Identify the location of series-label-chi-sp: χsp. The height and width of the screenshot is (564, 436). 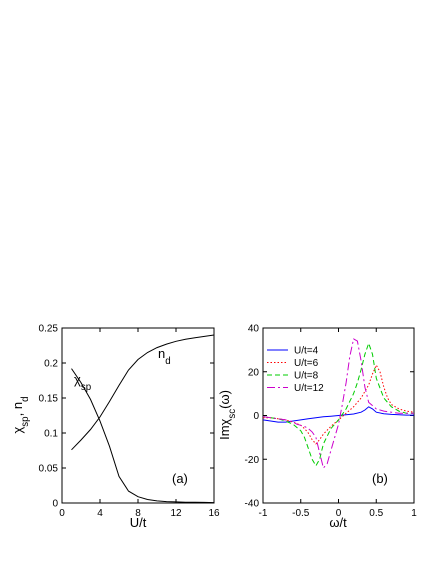
(83, 382).